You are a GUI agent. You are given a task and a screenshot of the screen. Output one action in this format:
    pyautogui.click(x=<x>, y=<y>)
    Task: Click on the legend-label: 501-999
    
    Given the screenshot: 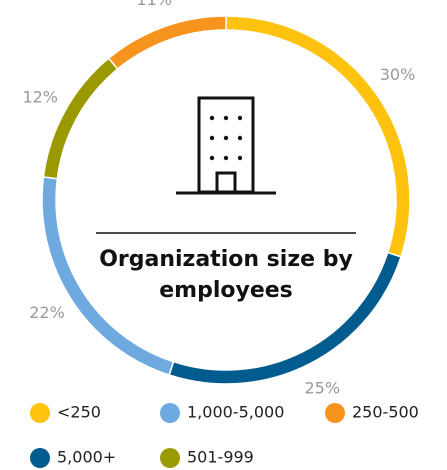 What is the action you would take?
    pyautogui.click(x=220, y=457)
    